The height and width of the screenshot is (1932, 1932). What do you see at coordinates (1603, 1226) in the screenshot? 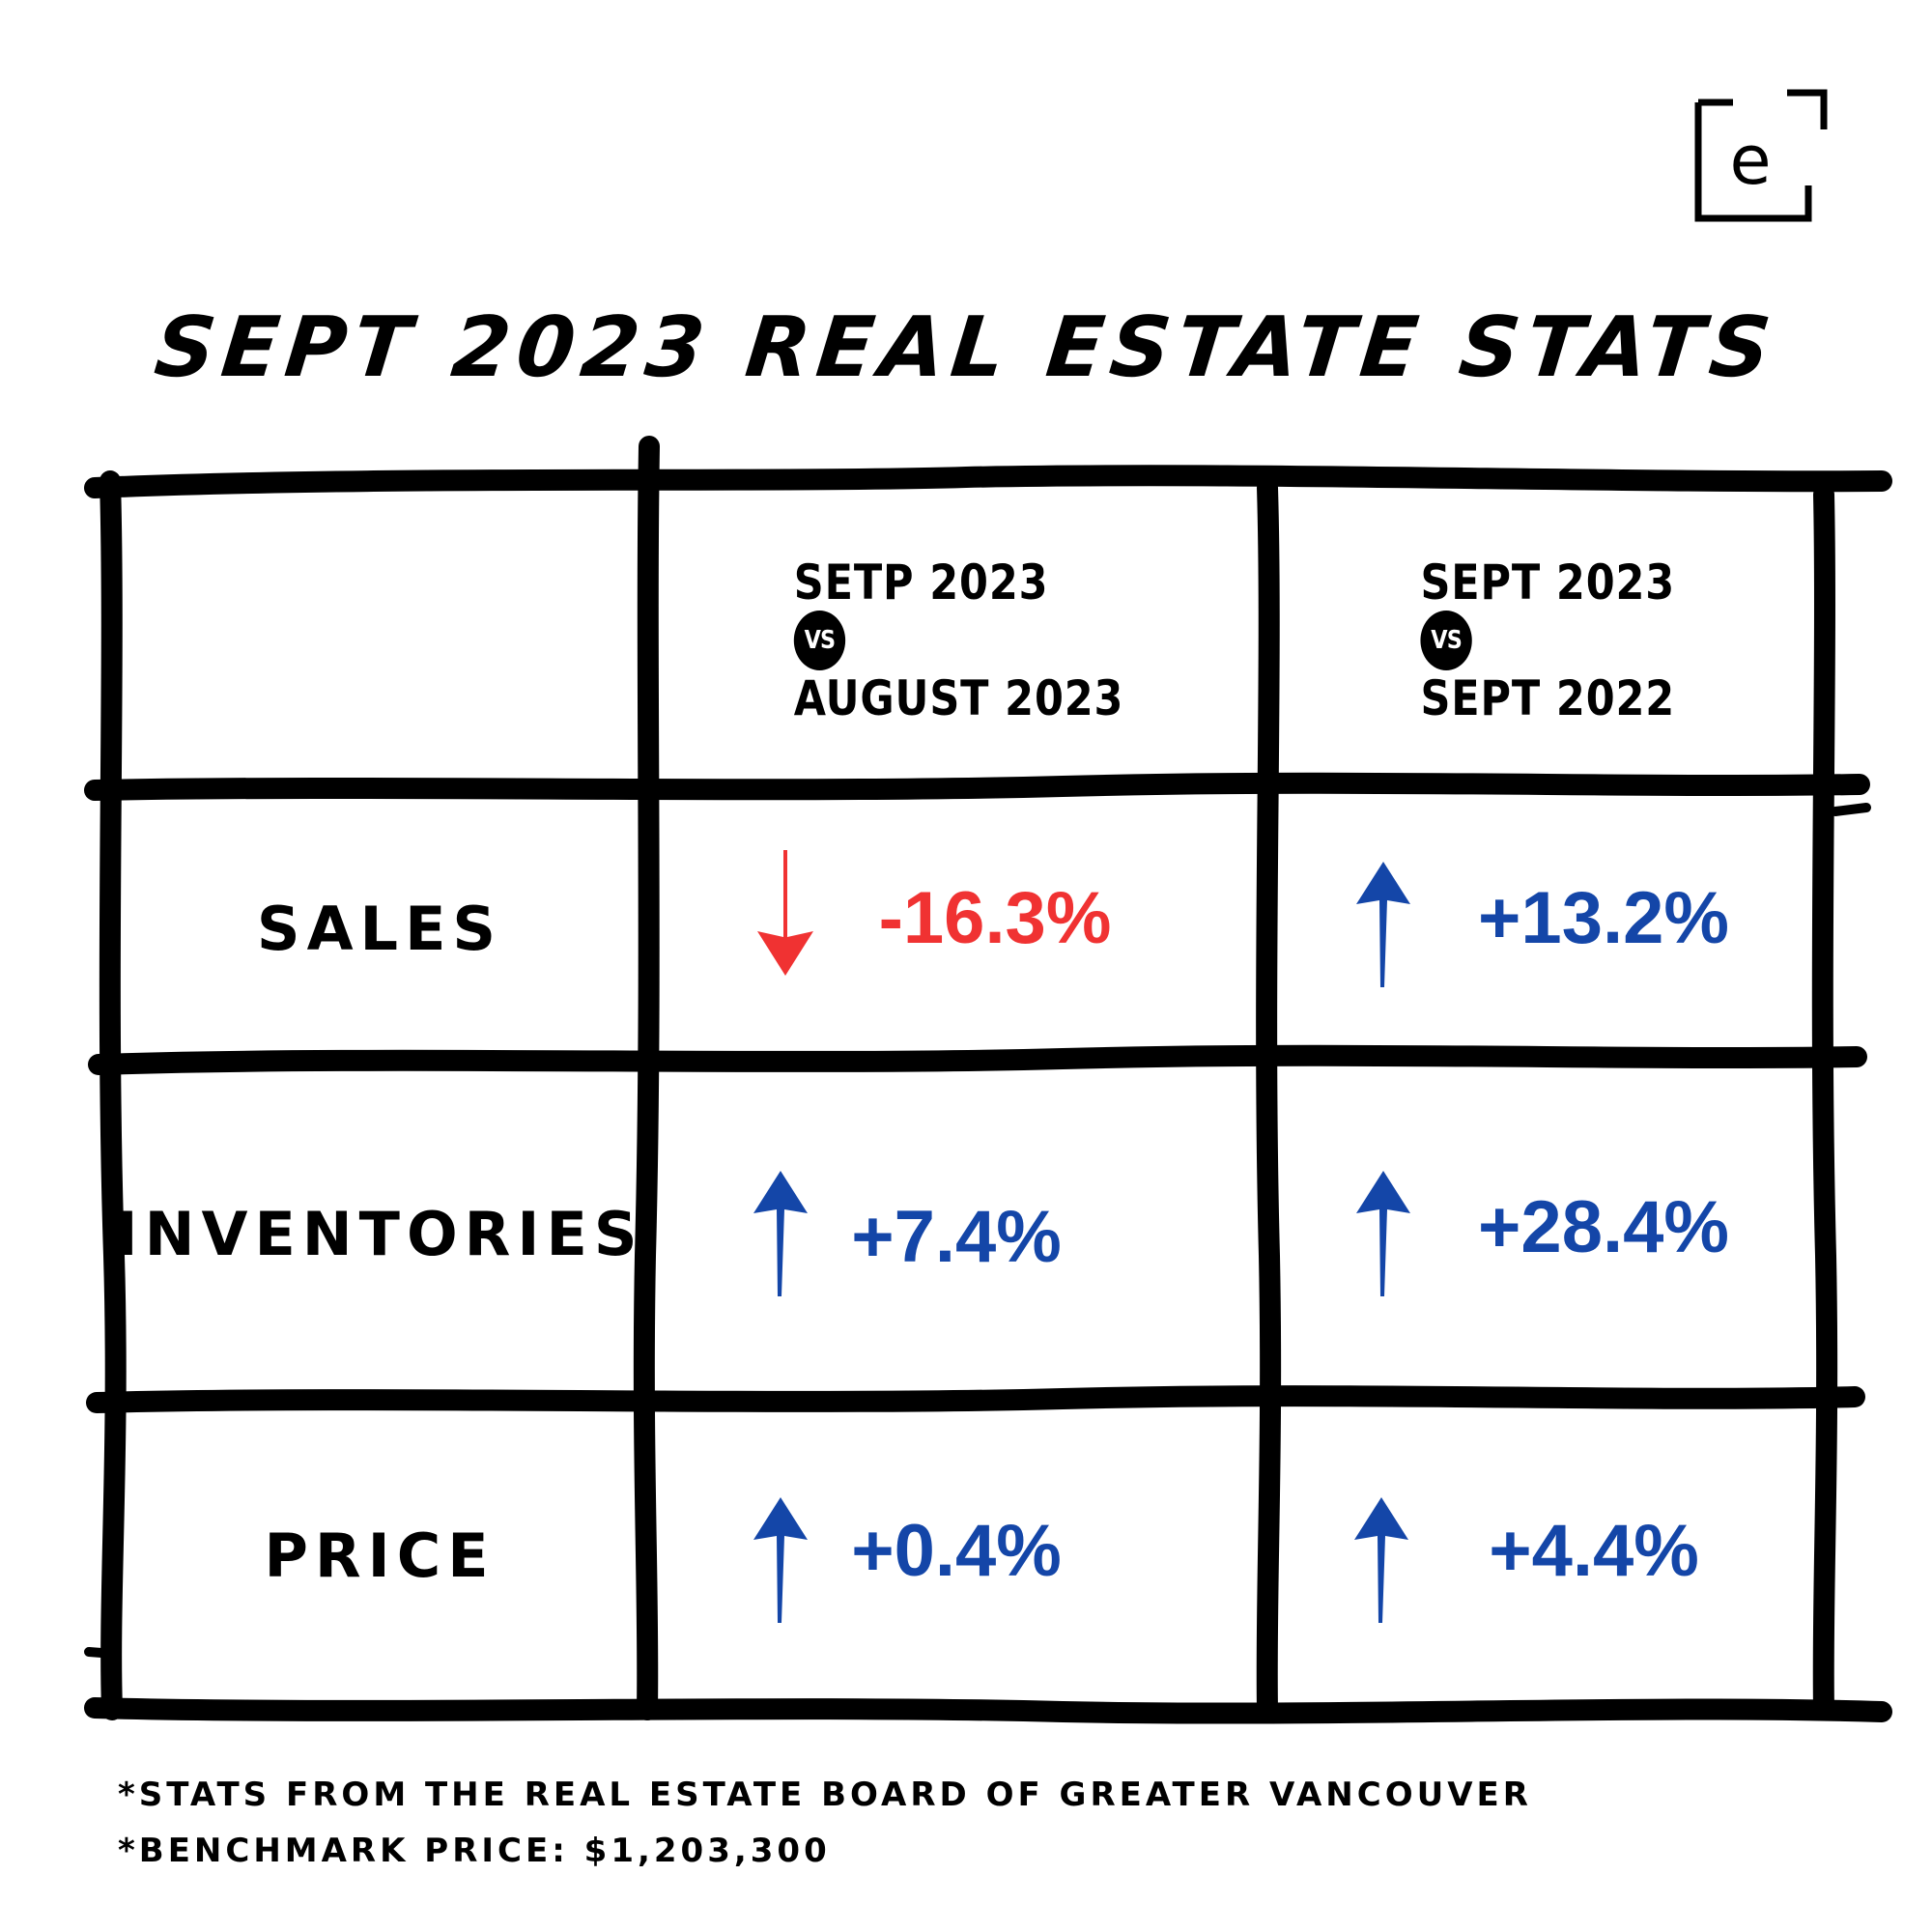
I see `inventories-yoy-value: +28.4%` at bounding box center [1603, 1226].